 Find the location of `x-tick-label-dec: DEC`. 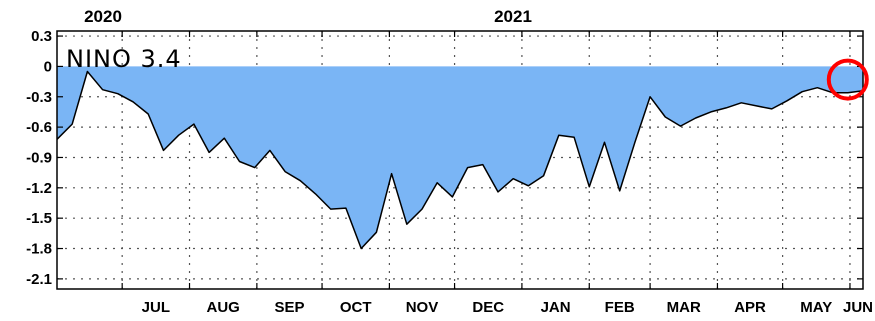

x-tick-label-dec: DEC is located at coordinates (488, 307).